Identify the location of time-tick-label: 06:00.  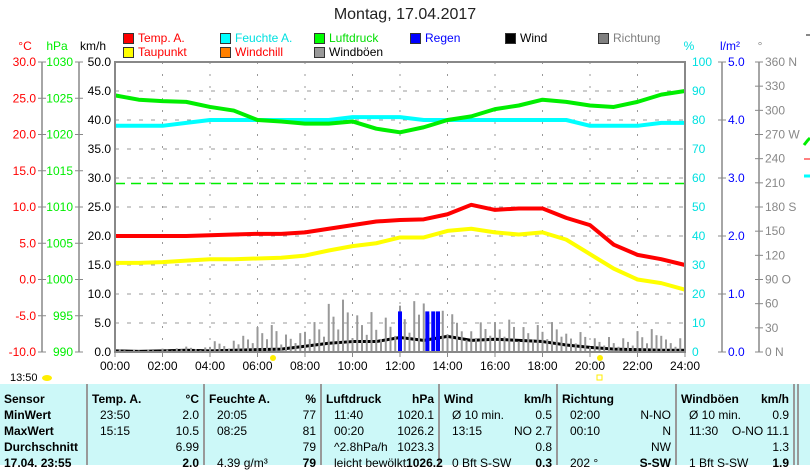
(257, 366).